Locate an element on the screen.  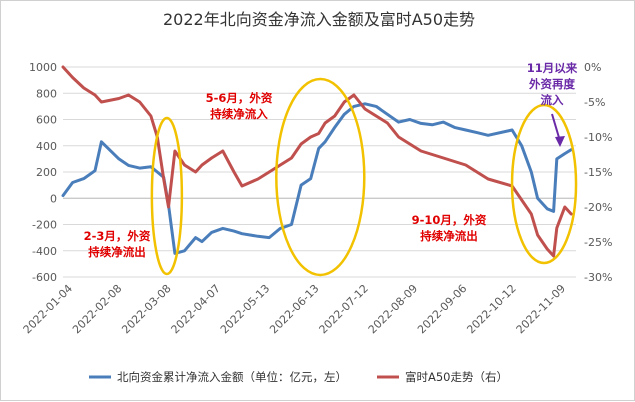
left-tick-label: -400 is located at coordinates (44, 251).